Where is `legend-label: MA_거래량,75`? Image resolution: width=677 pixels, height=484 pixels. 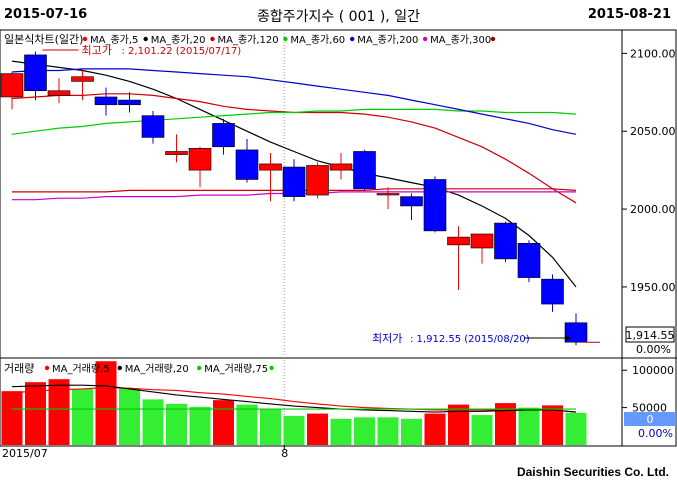 legend-label: MA_거래량,75 is located at coordinates (236, 369).